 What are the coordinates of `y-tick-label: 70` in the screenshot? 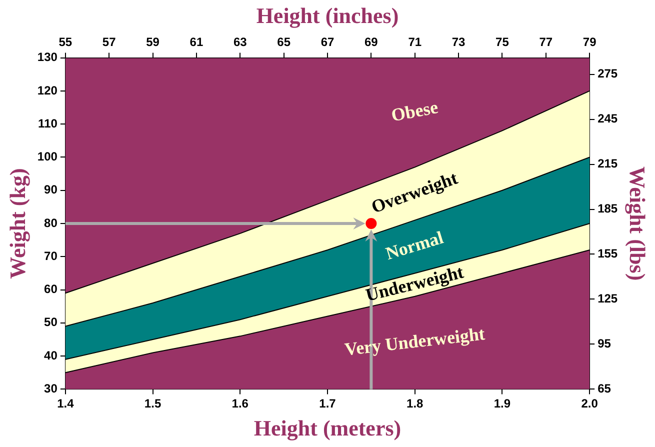 It's located at (51, 255).